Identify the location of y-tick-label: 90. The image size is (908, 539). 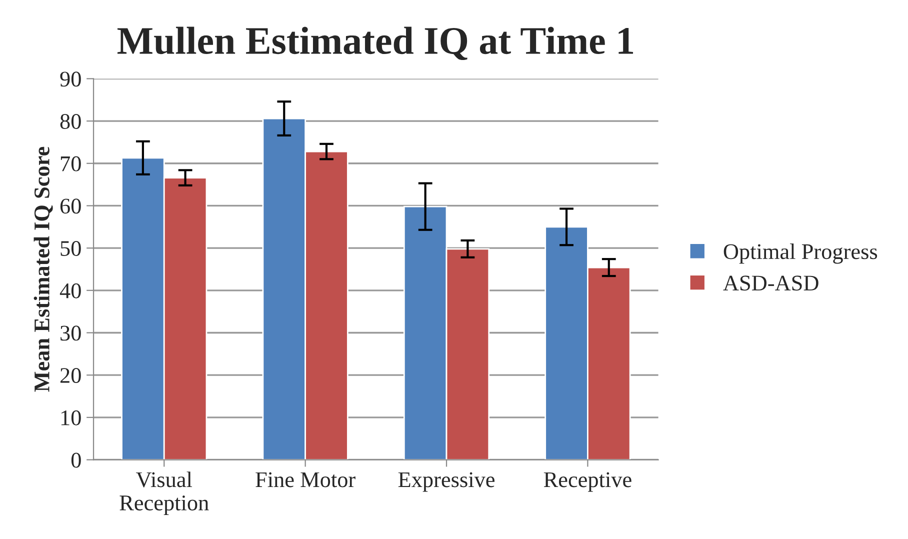
(70, 79).